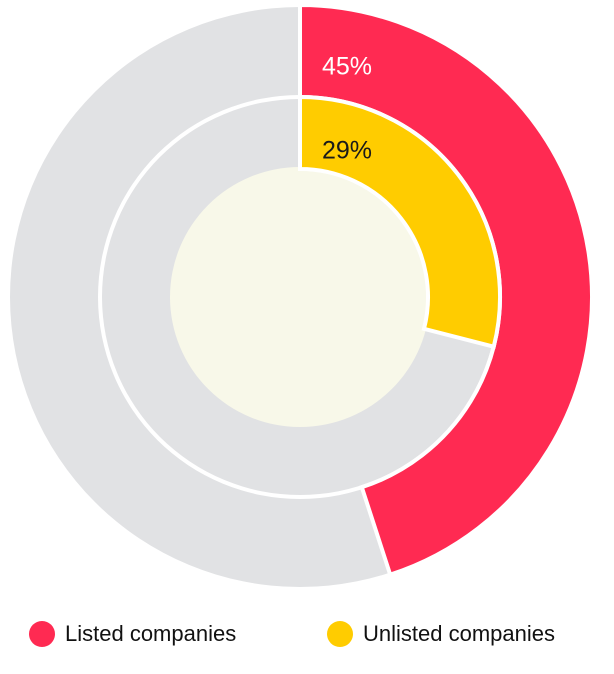  Describe the element at coordinates (400, 222) in the screenshot. I see `donut-segment` at that location.